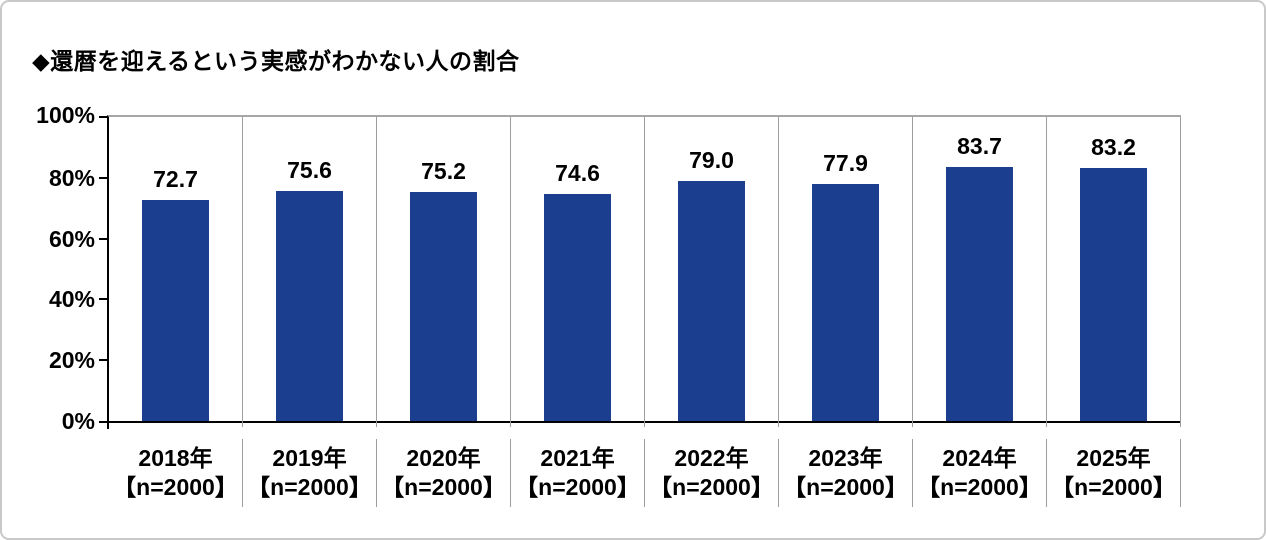  Describe the element at coordinates (711, 300) in the screenshot. I see `bar-2022` at that location.